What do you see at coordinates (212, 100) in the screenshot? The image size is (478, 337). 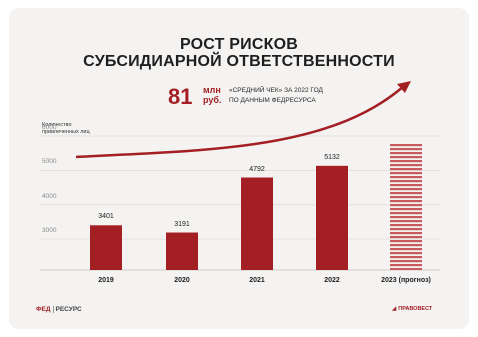 I see `stat-unit-line-2: руб.` at bounding box center [212, 100].